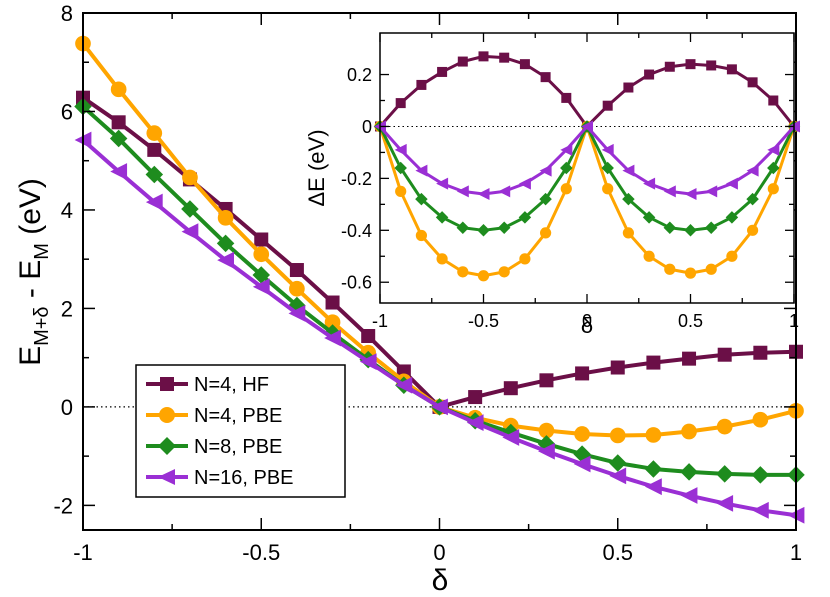 The image size is (830, 597). I want to click on inset-y-tick-label: 0, so click(367, 127).